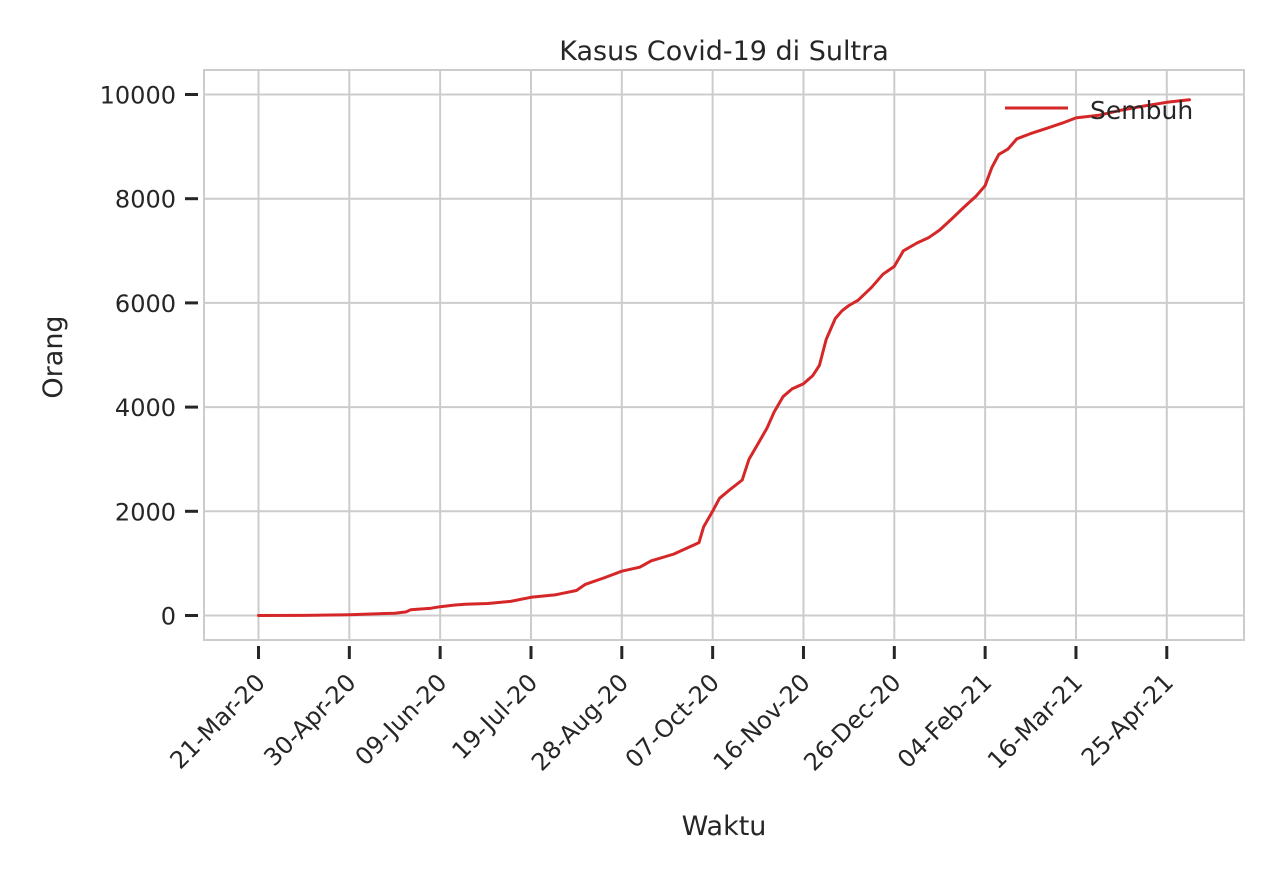  What do you see at coordinates (944, 720) in the screenshot?
I see `x-tick-label: 04-Feb-21` at bounding box center [944, 720].